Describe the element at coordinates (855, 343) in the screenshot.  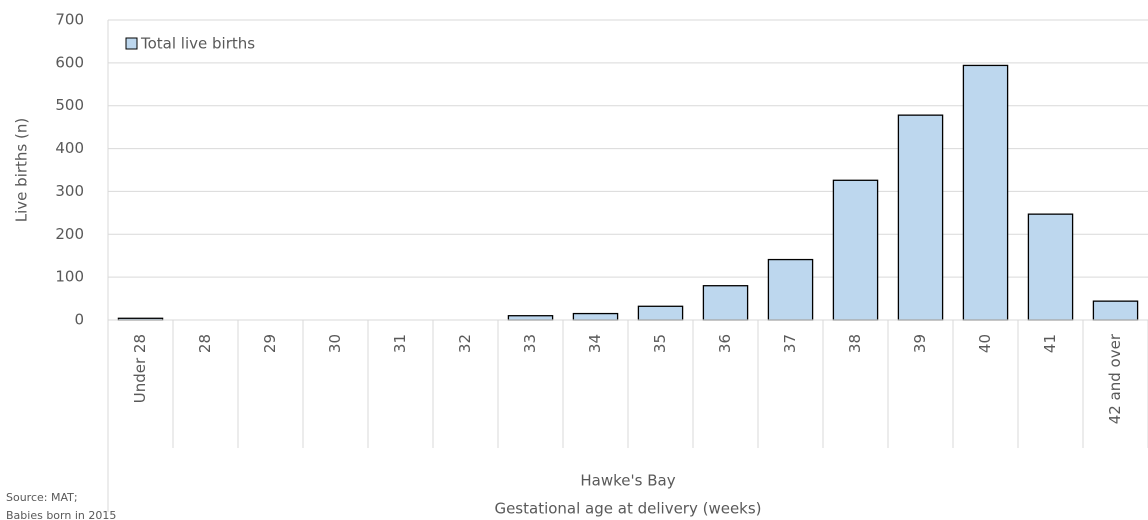
I see `x-tick-label: 38` at that location.